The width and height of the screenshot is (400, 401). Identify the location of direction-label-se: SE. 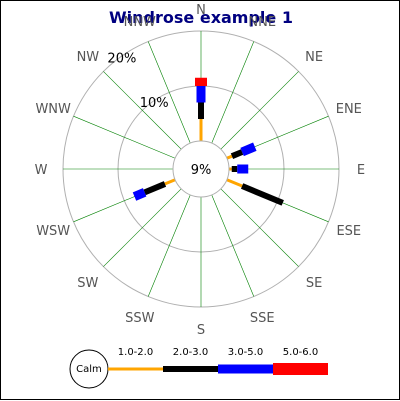
(314, 283).